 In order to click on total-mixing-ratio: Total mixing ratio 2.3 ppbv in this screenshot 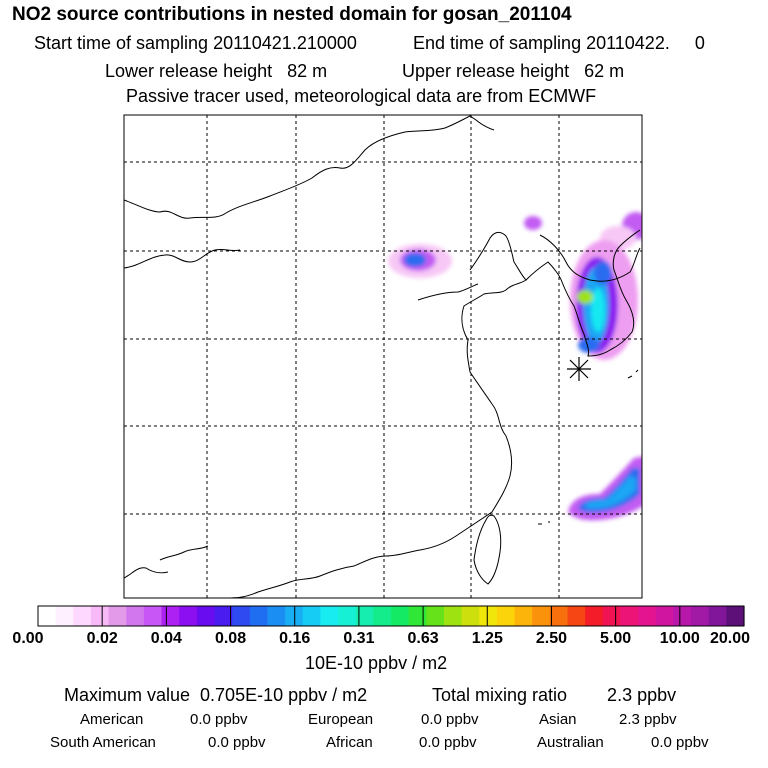, I will do `click(554, 695)`.